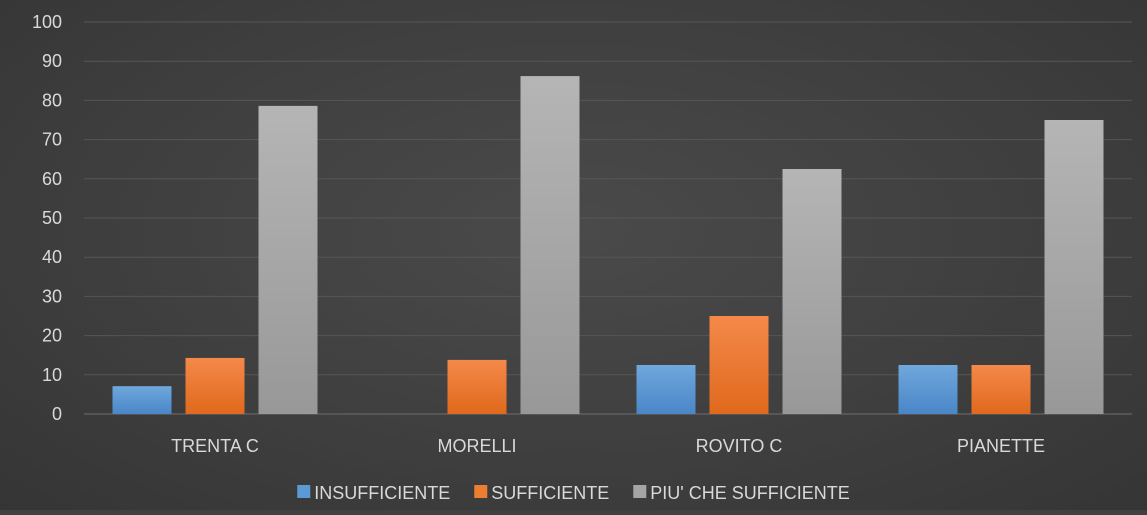  I want to click on legend-label: PIU' CHE SUFFICIENTE, so click(749, 493).